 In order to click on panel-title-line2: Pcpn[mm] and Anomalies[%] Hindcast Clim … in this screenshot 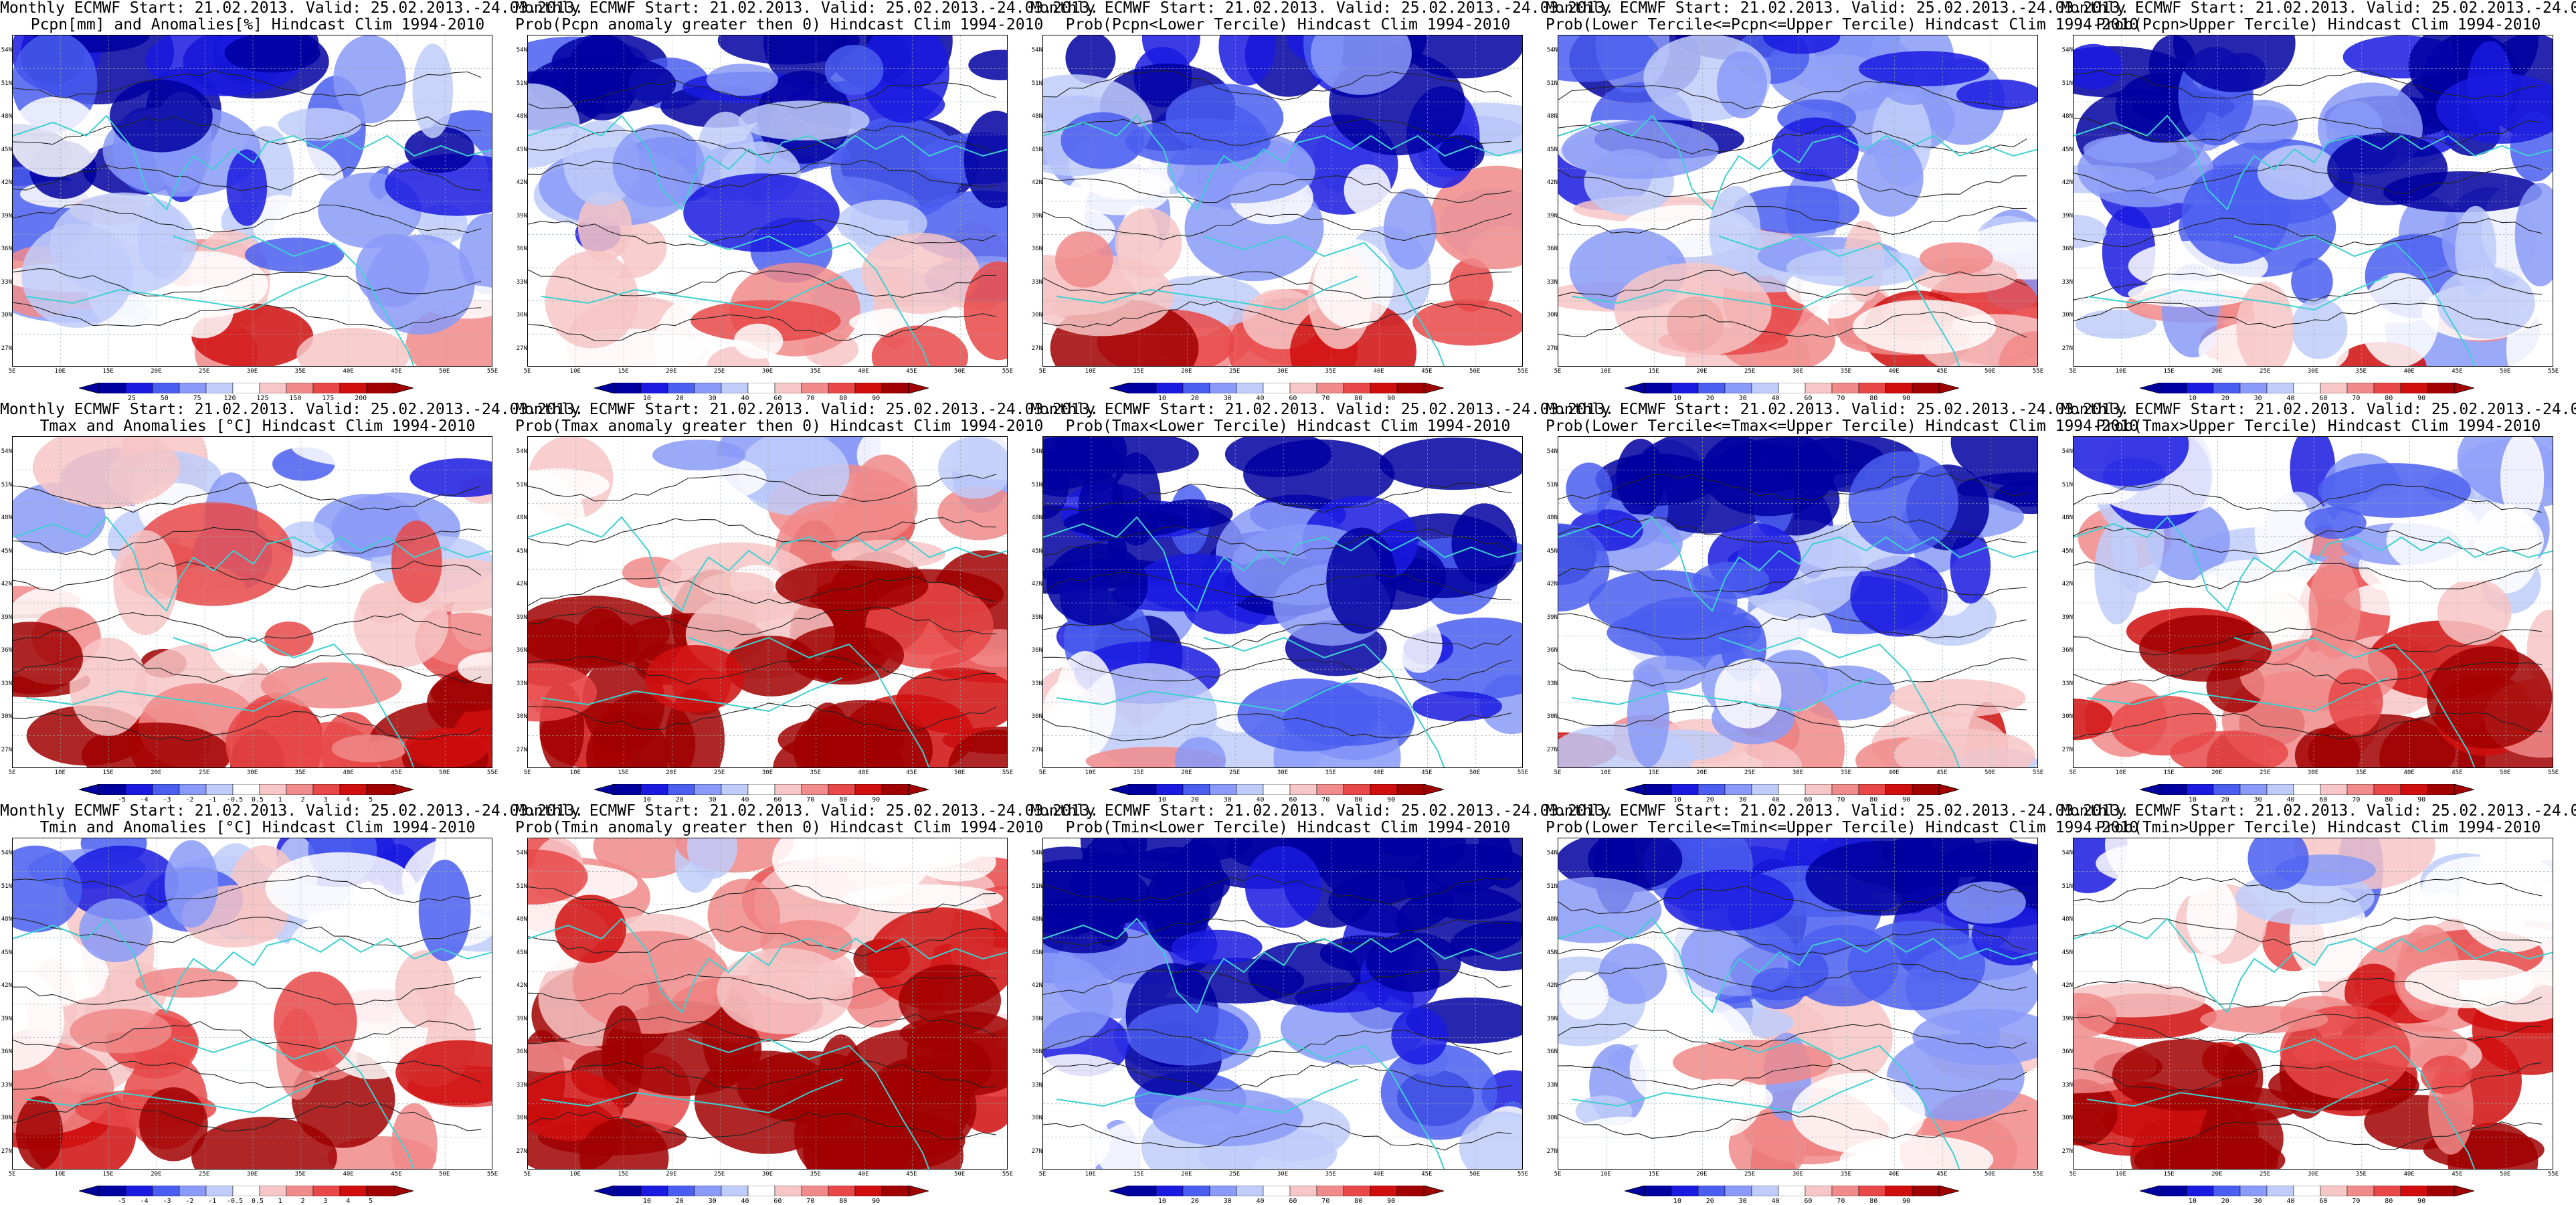, I will do `click(257, 24)`.